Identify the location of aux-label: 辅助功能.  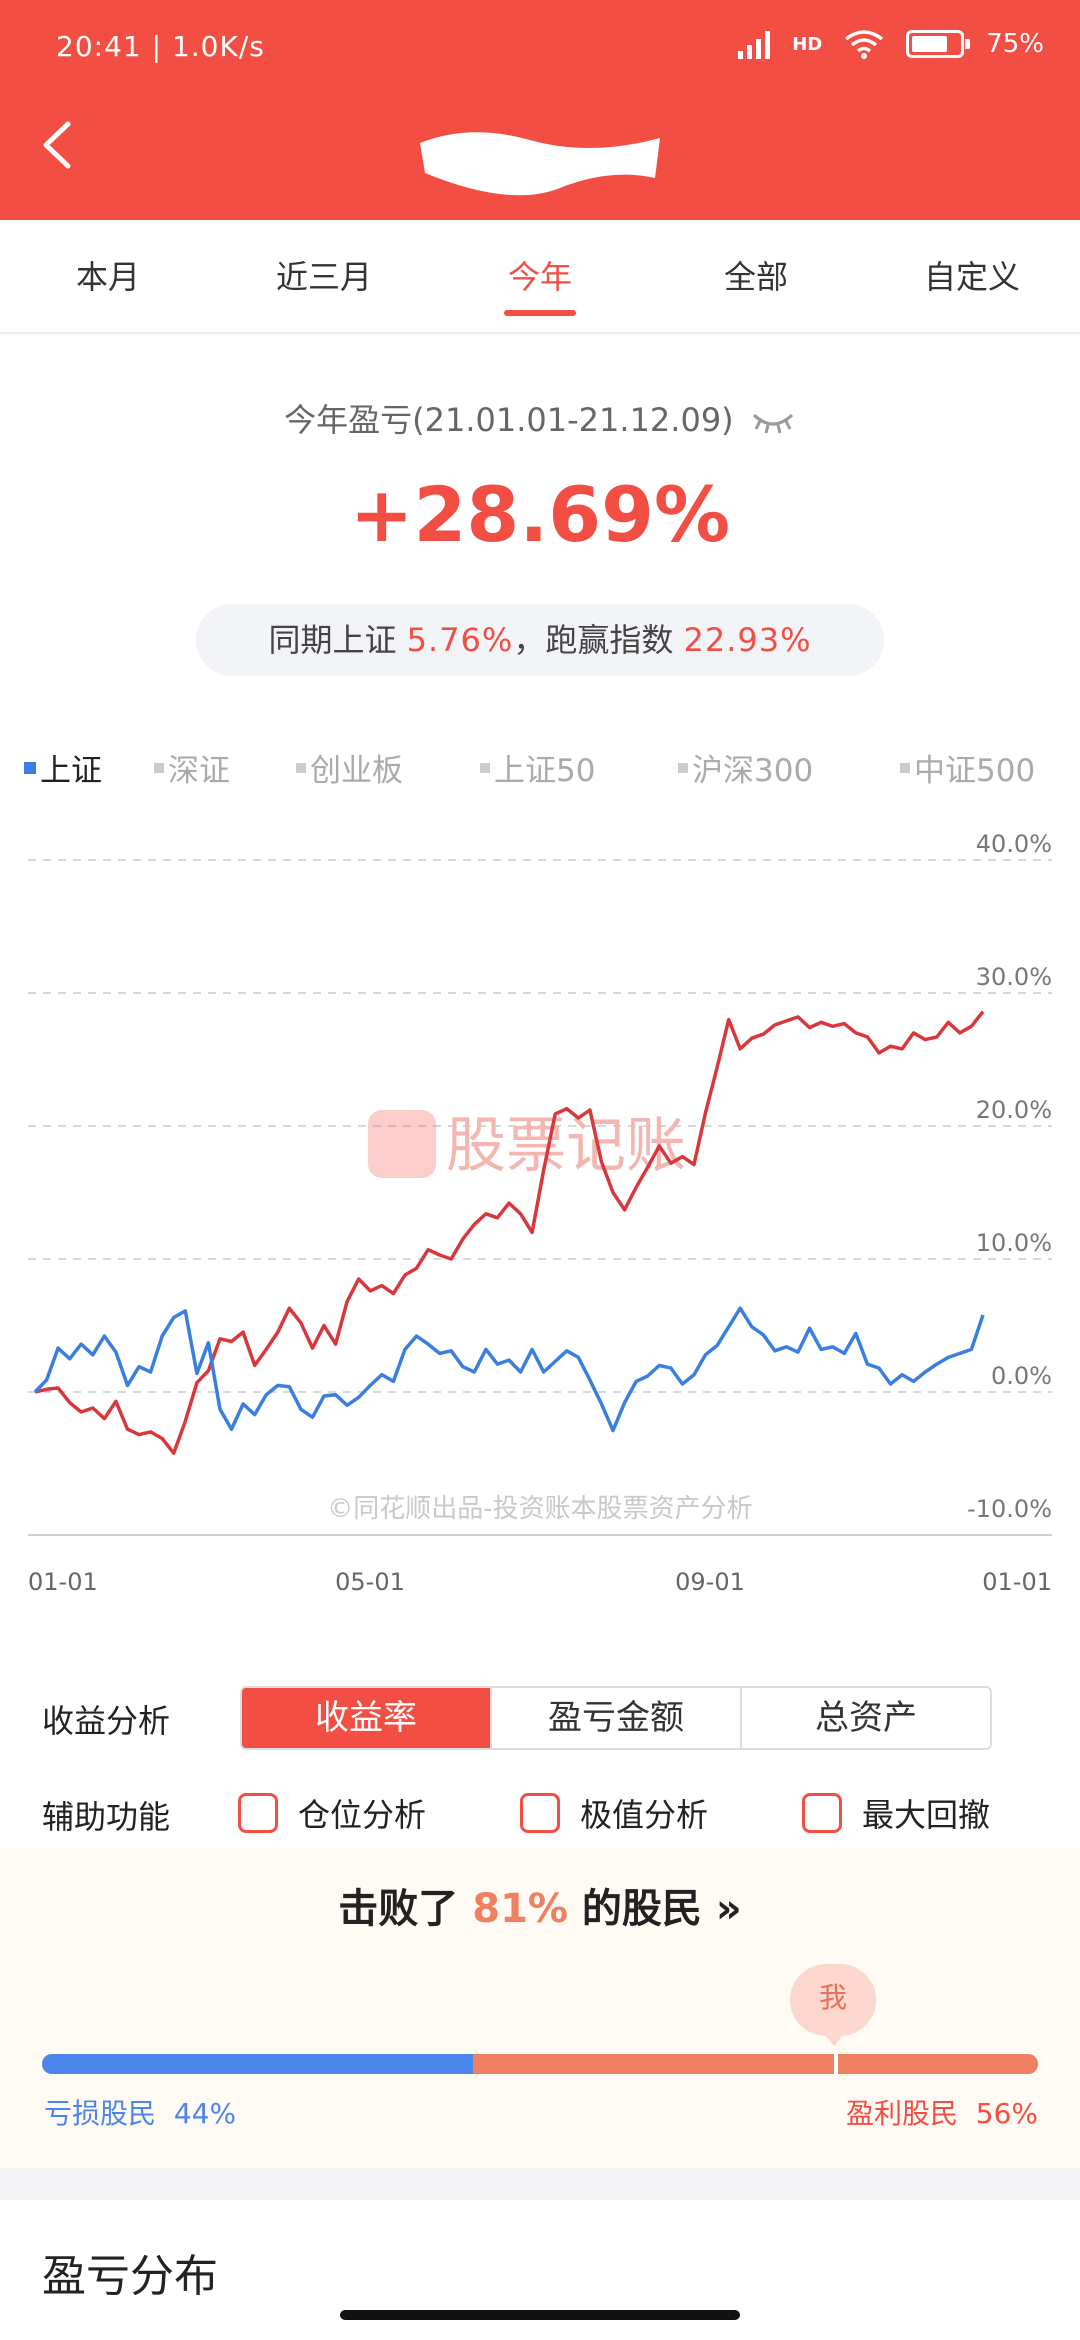
(106, 1817).